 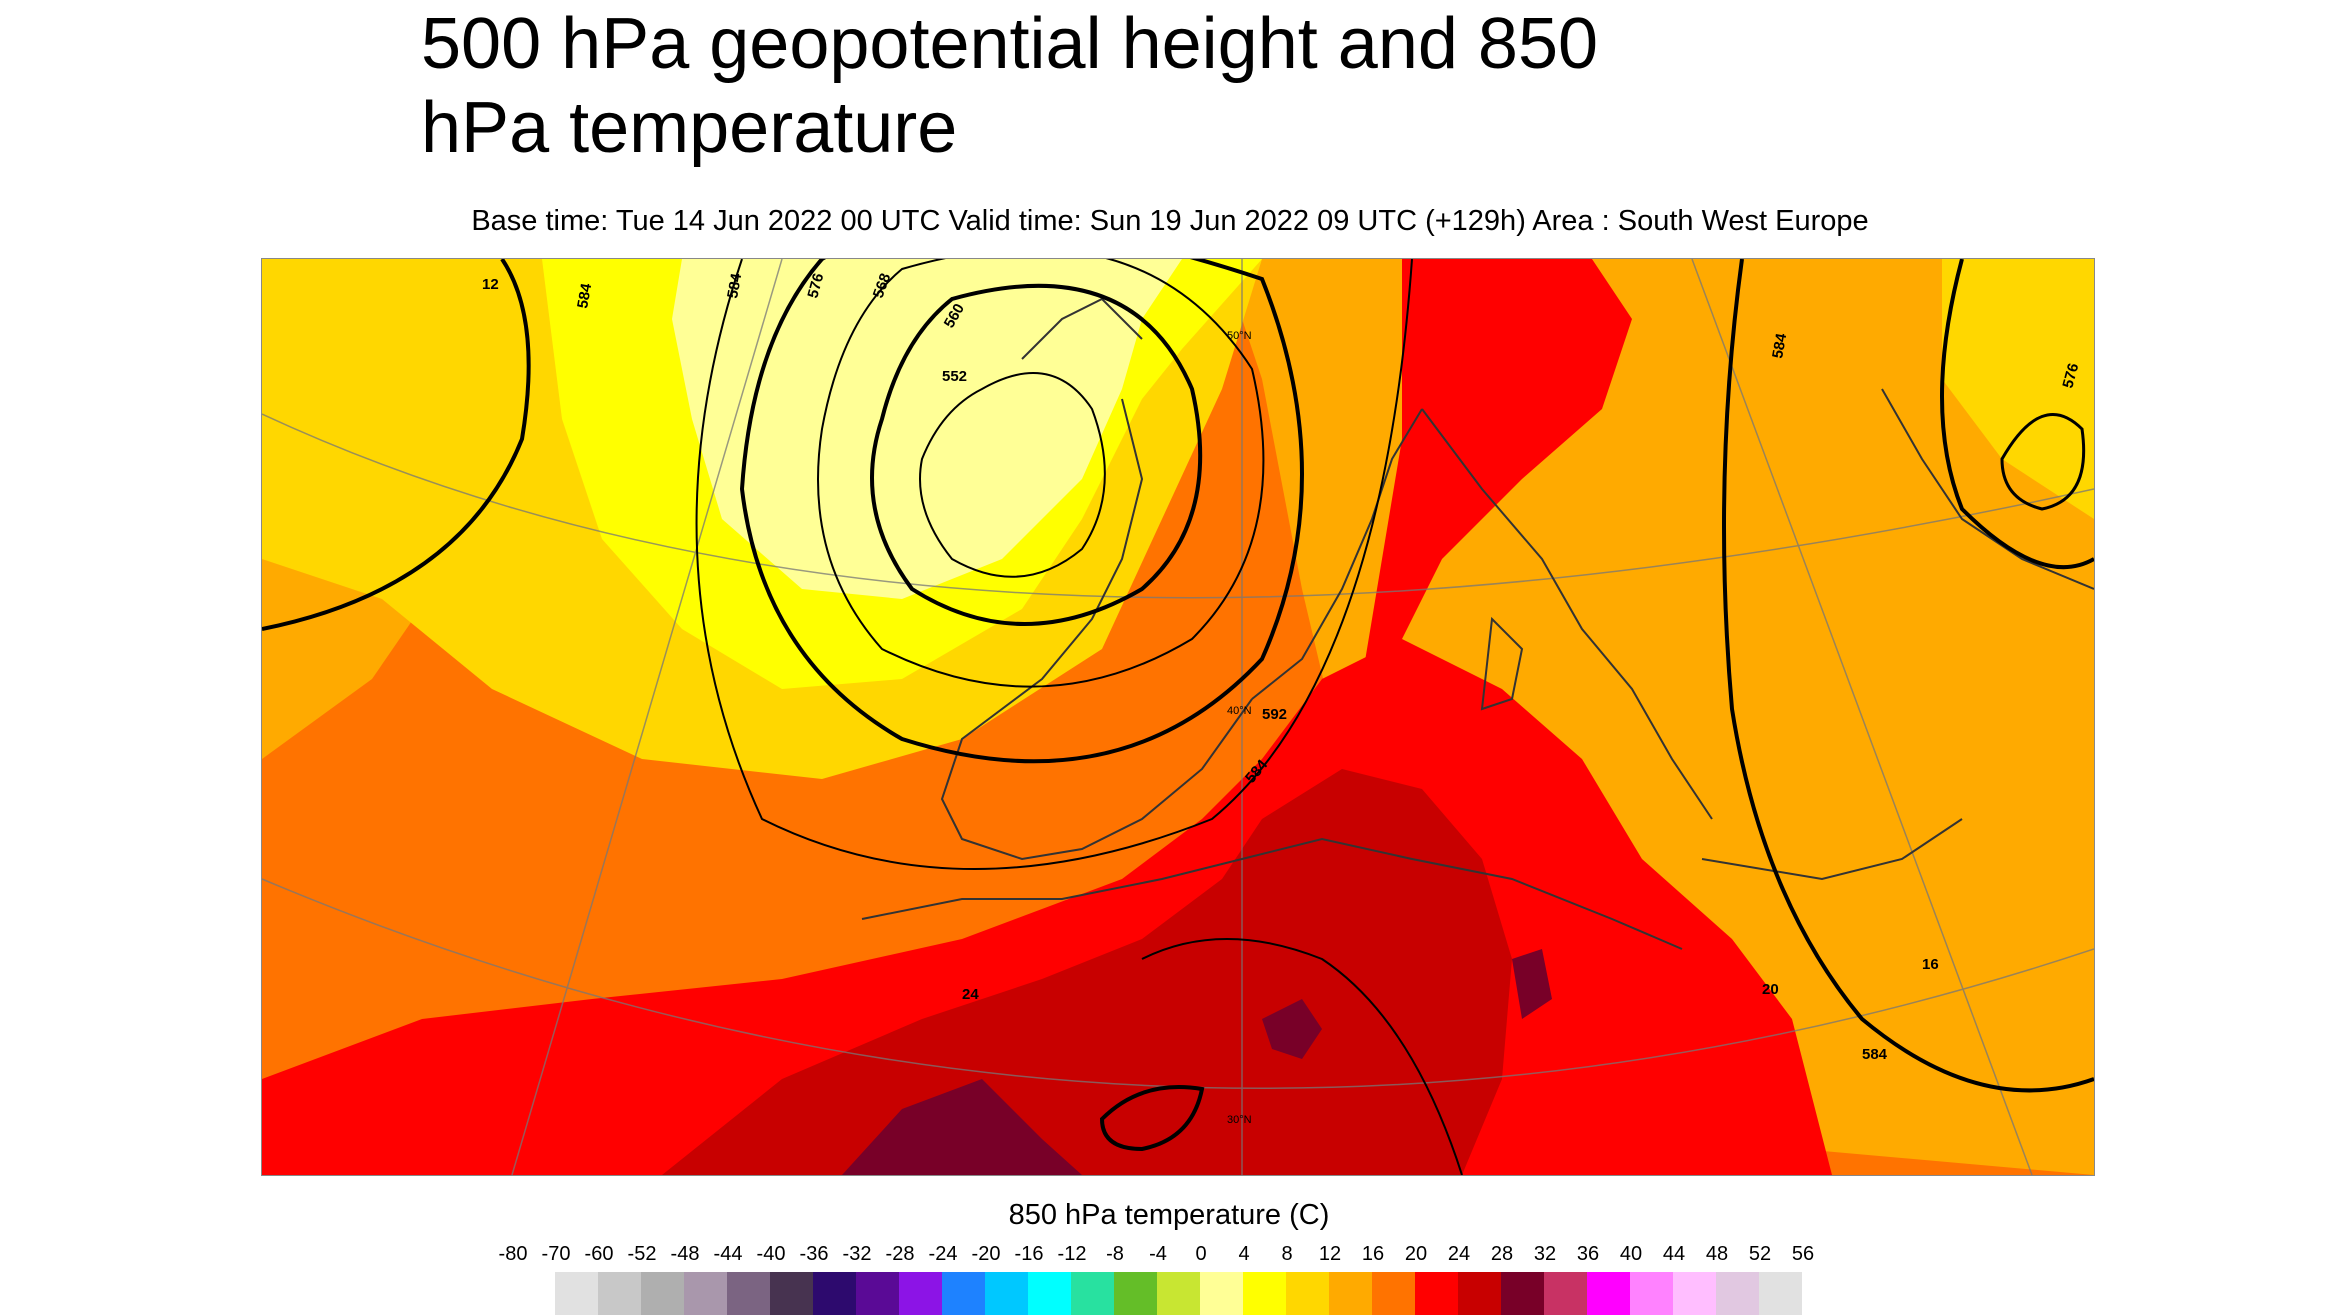 I want to click on title-line-2: hPa temperature, so click(x=689, y=128).